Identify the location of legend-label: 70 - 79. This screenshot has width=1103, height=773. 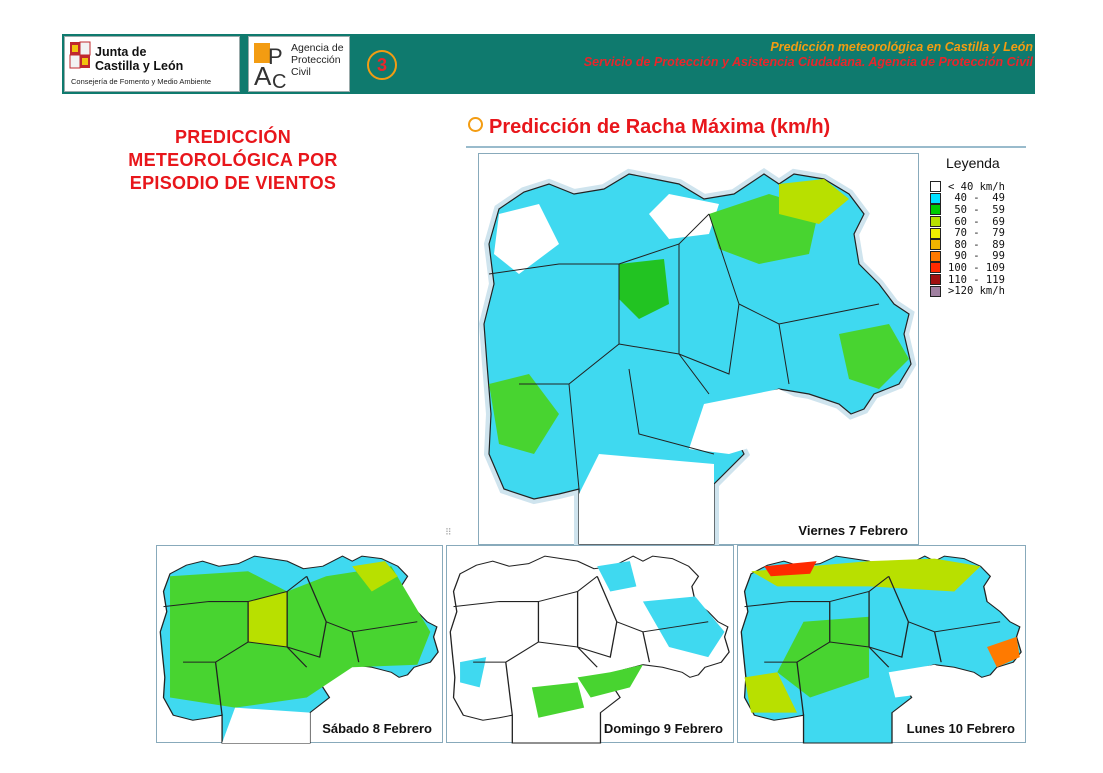
(976, 233).